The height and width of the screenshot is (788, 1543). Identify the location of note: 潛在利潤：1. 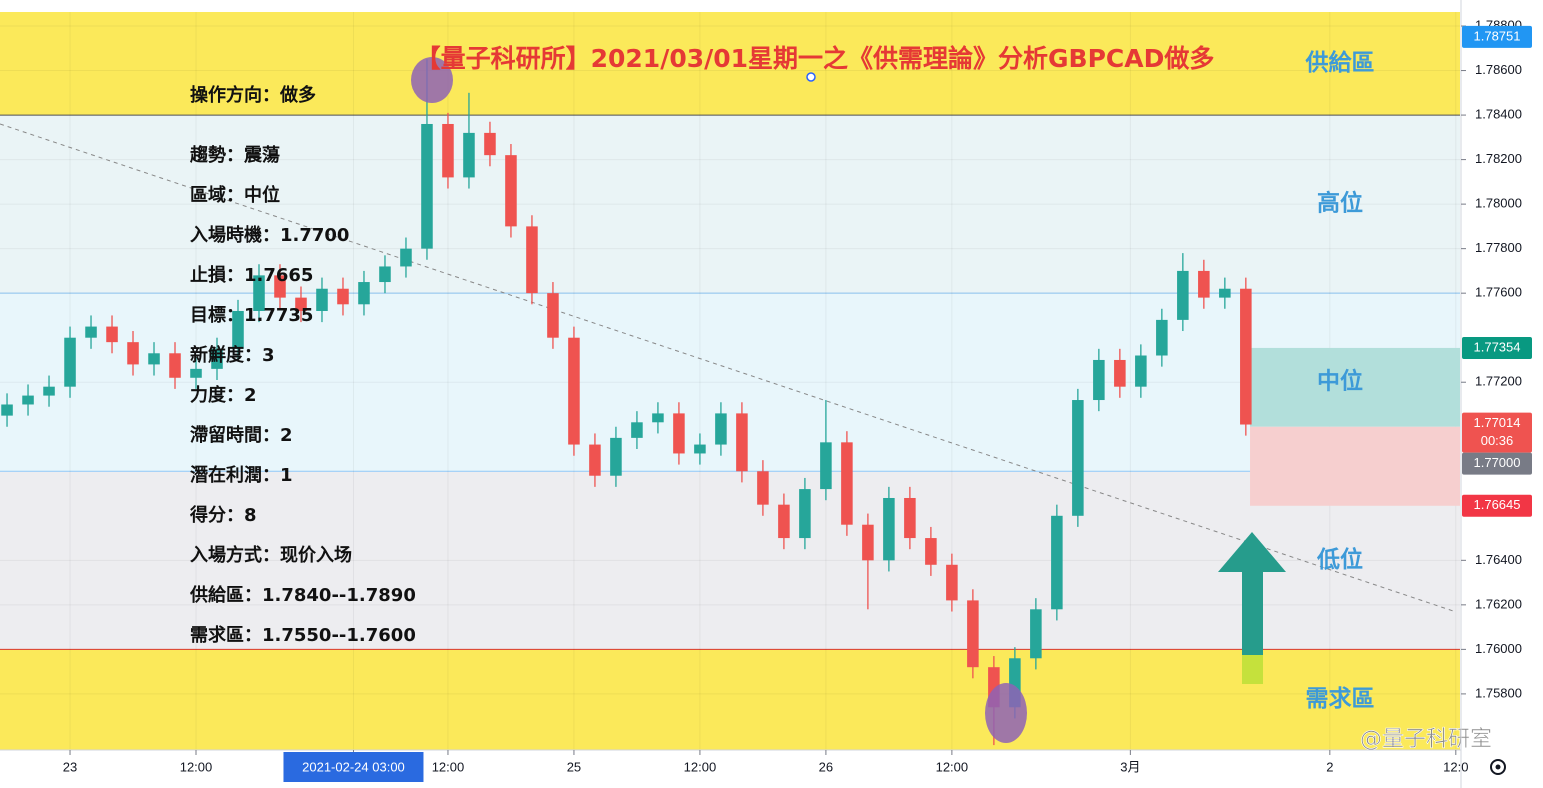
(241, 475).